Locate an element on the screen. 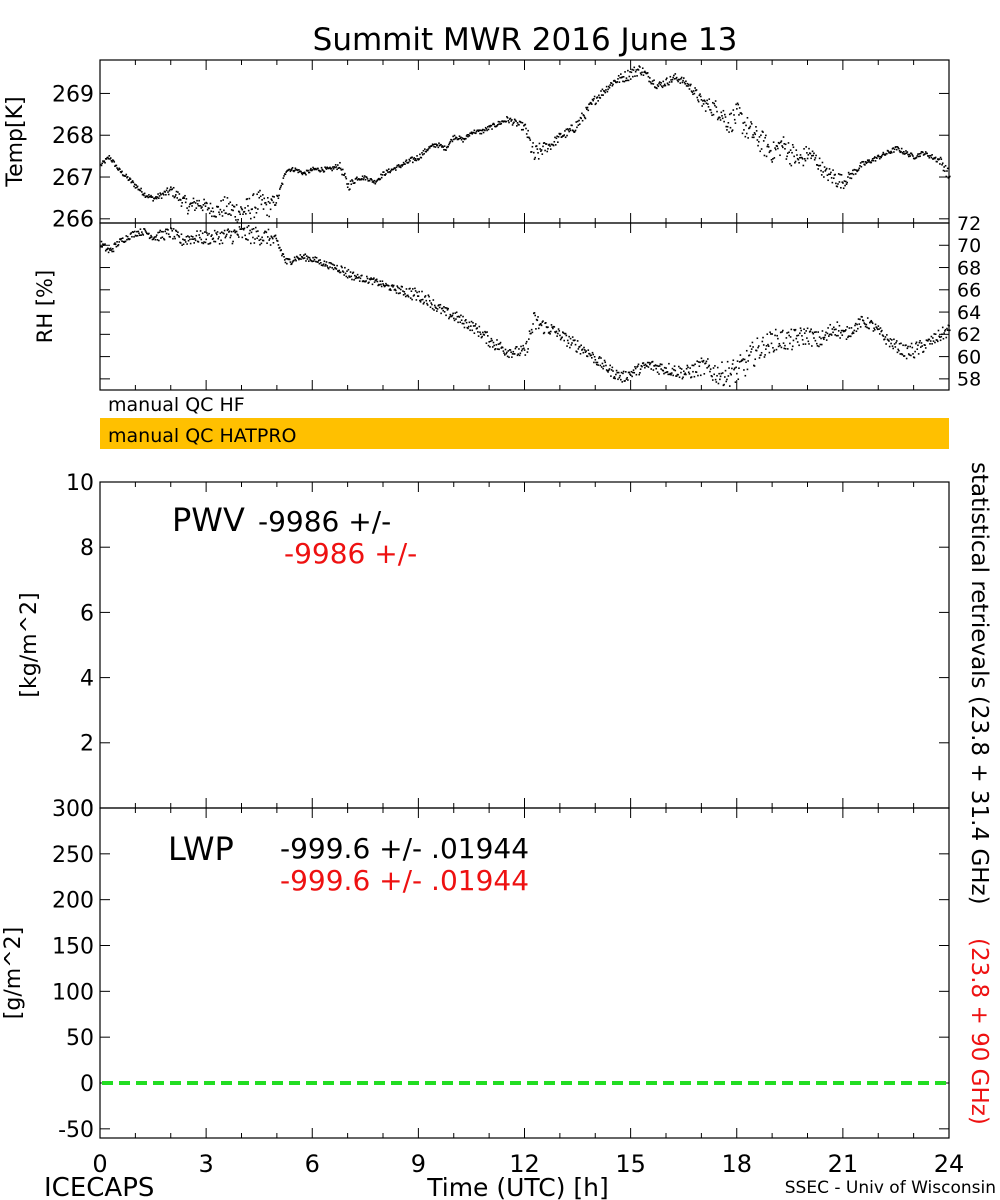 This screenshot has height=1200, width=1000. x-axis-title: Time (UTC) [h] is located at coordinates (517, 1186).